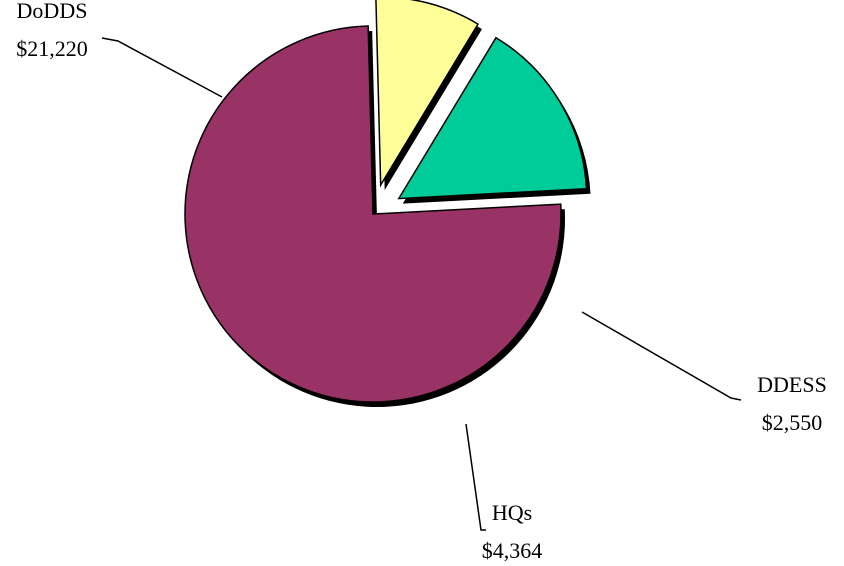 The width and height of the screenshot is (844, 566). Describe the element at coordinates (475, 477) in the screenshot. I see `leader-line-hqs` at that location.